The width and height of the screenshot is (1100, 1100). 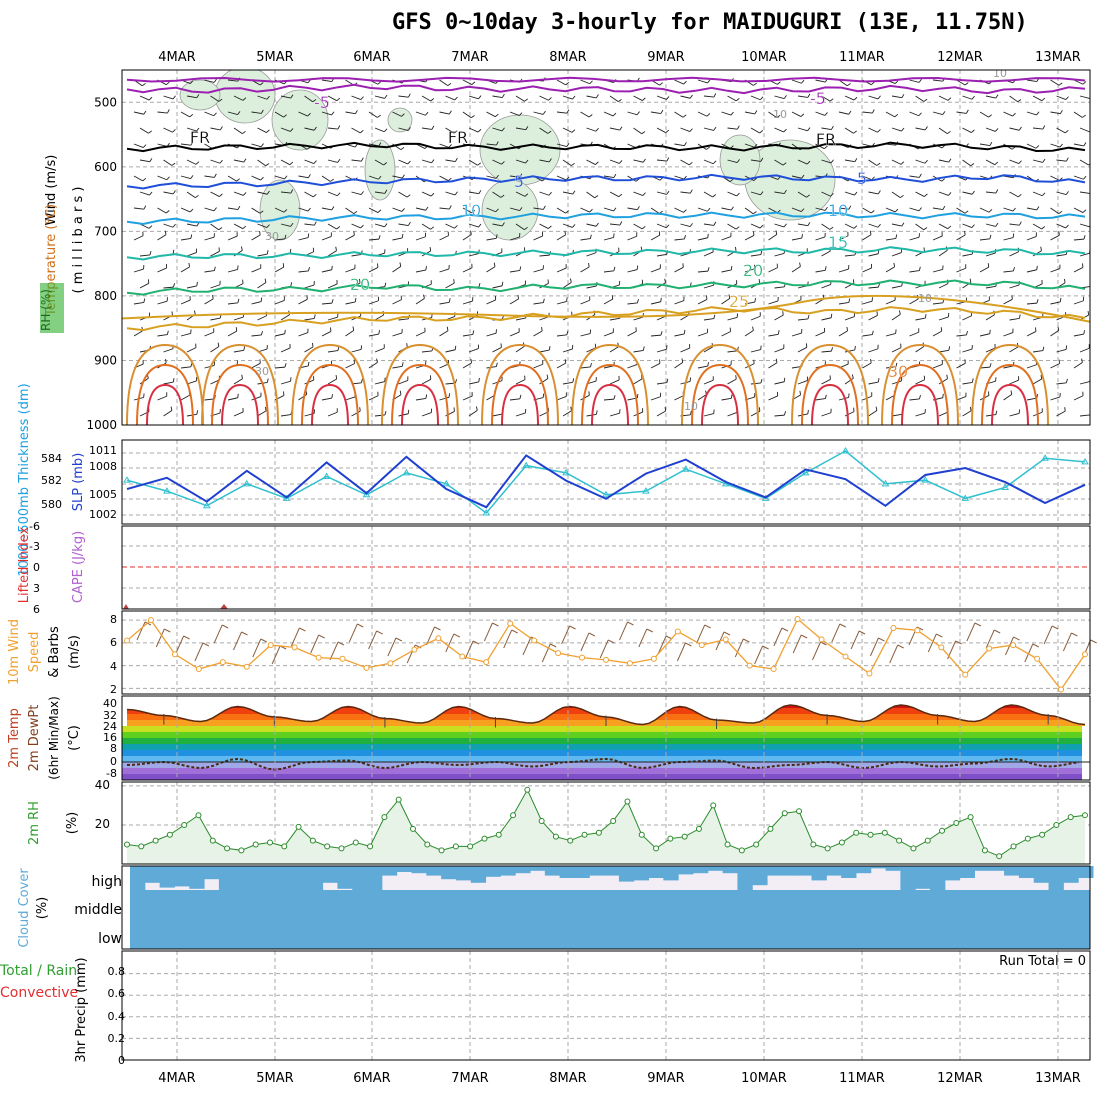 What do you see at coordinates (606, 706) in the screenshot?
I see `temp-band-upper` at bounding box center [606, 706].